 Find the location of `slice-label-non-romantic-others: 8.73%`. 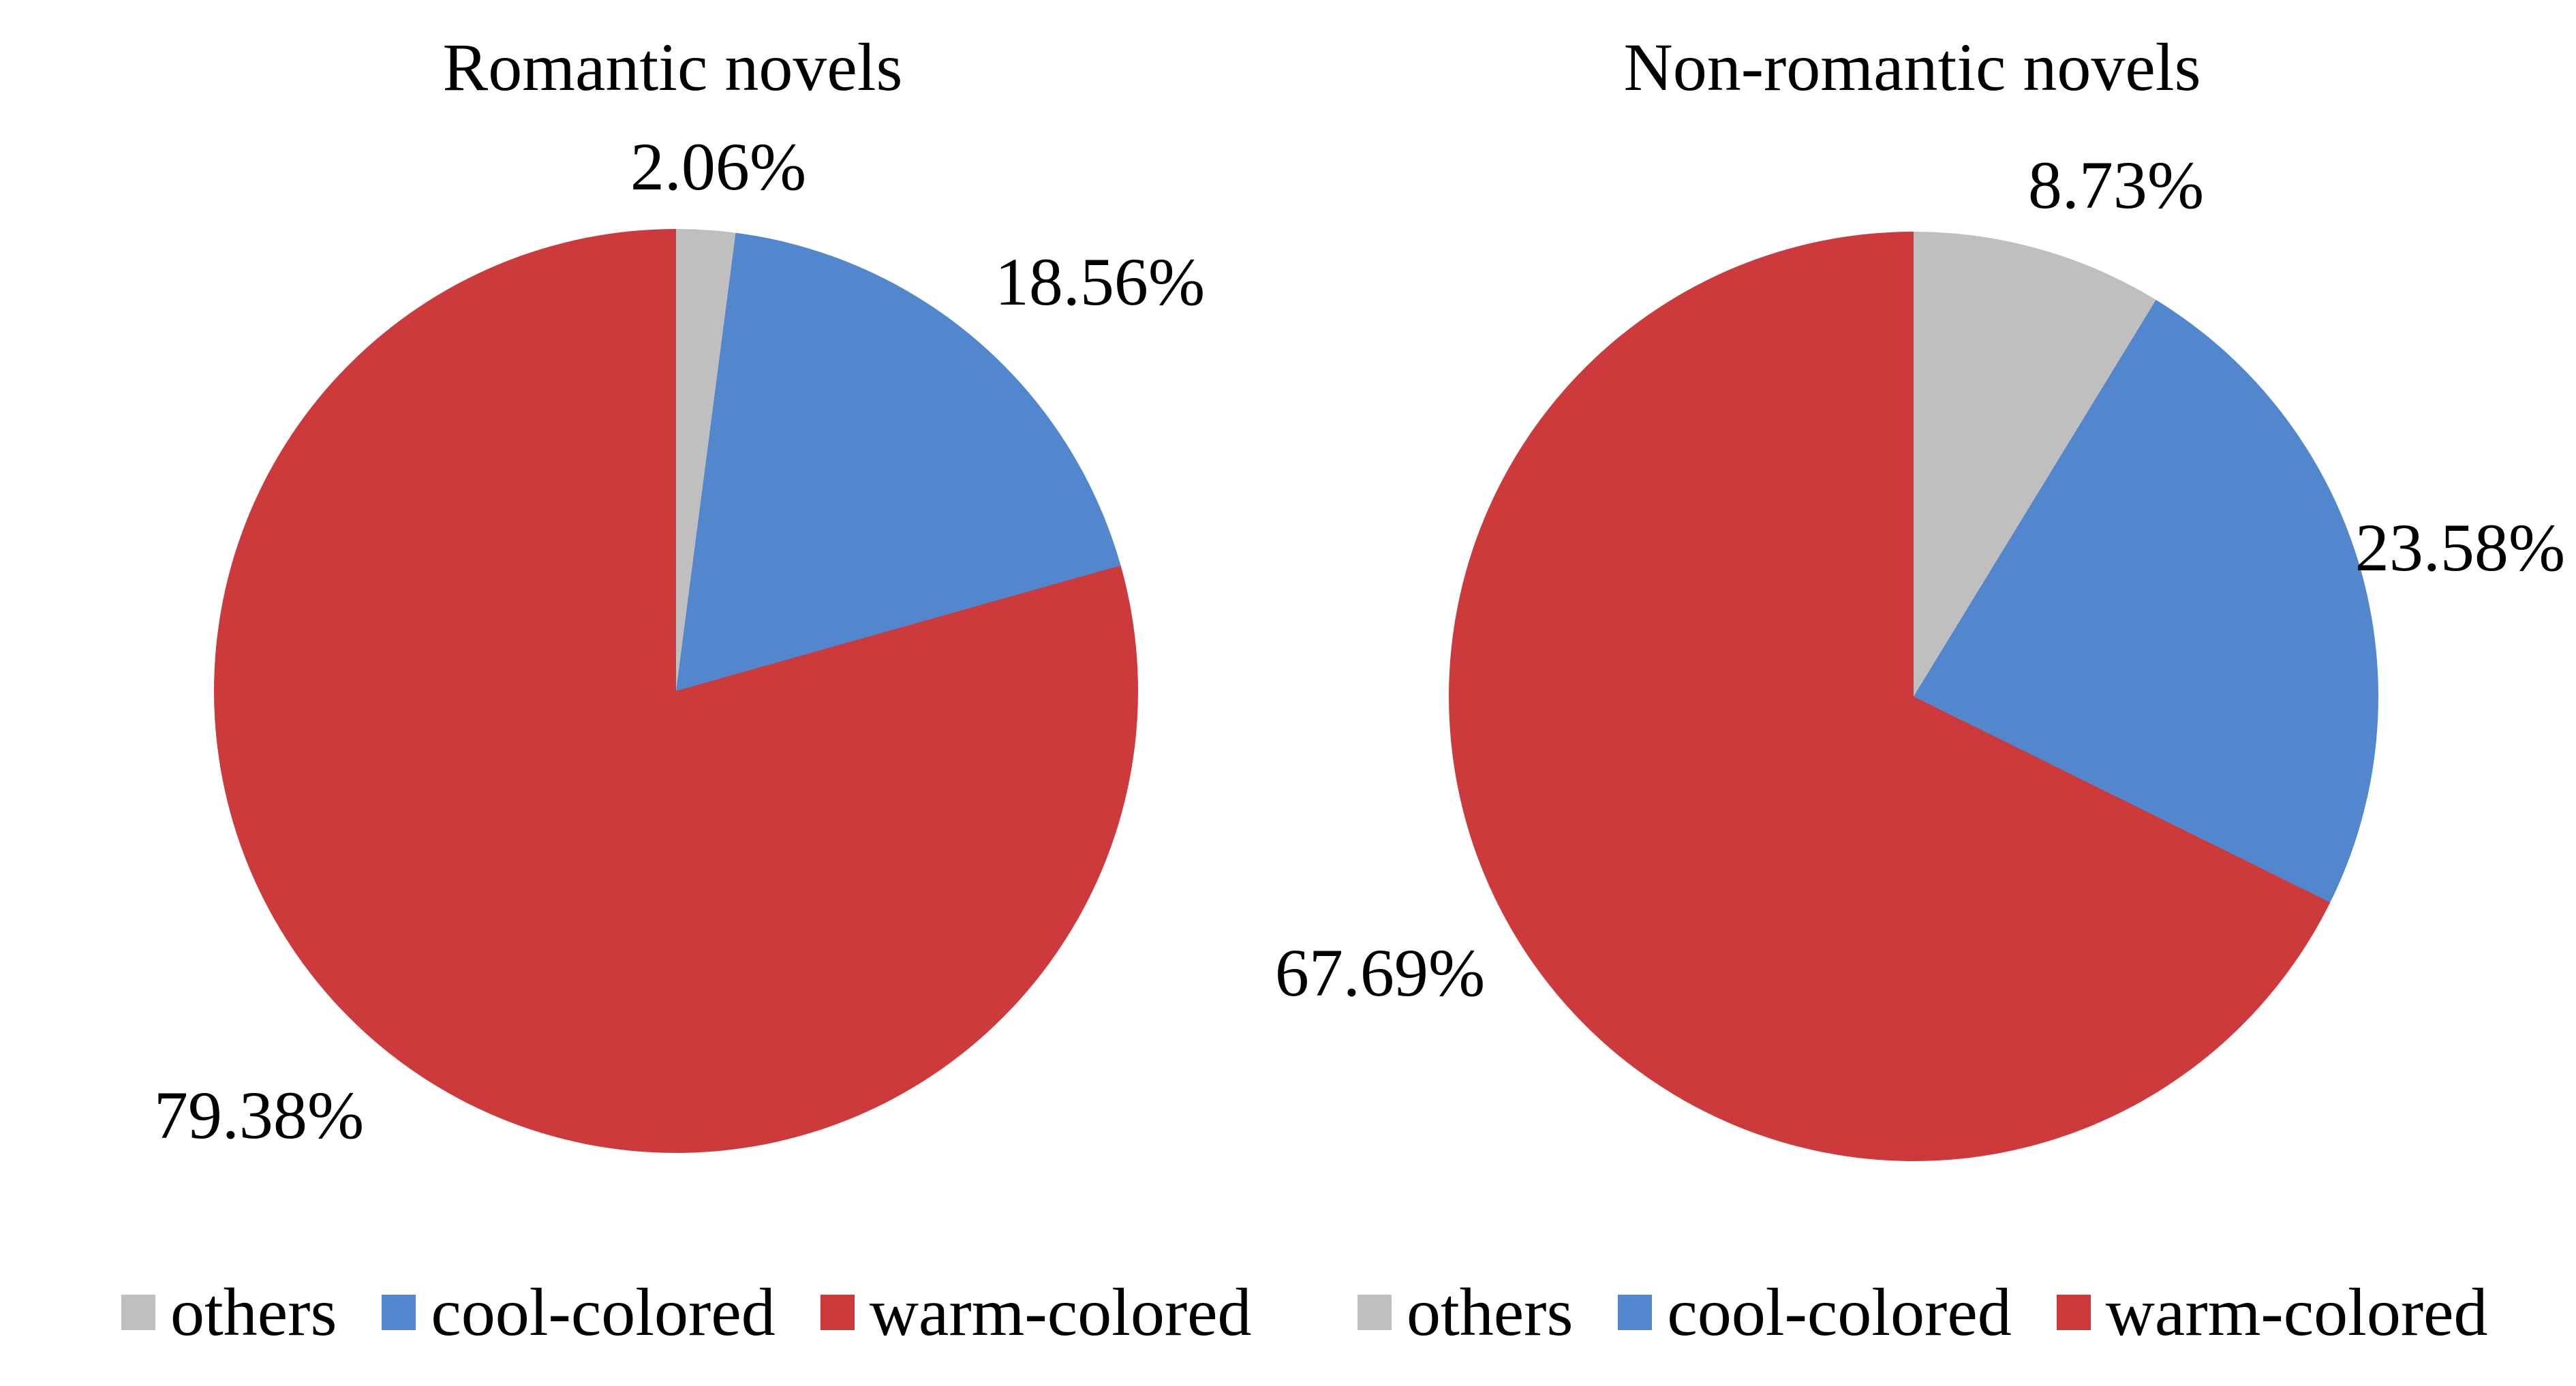

slice-label-non-romantic-others: 8.73% is located at coordinates (2116, 185).